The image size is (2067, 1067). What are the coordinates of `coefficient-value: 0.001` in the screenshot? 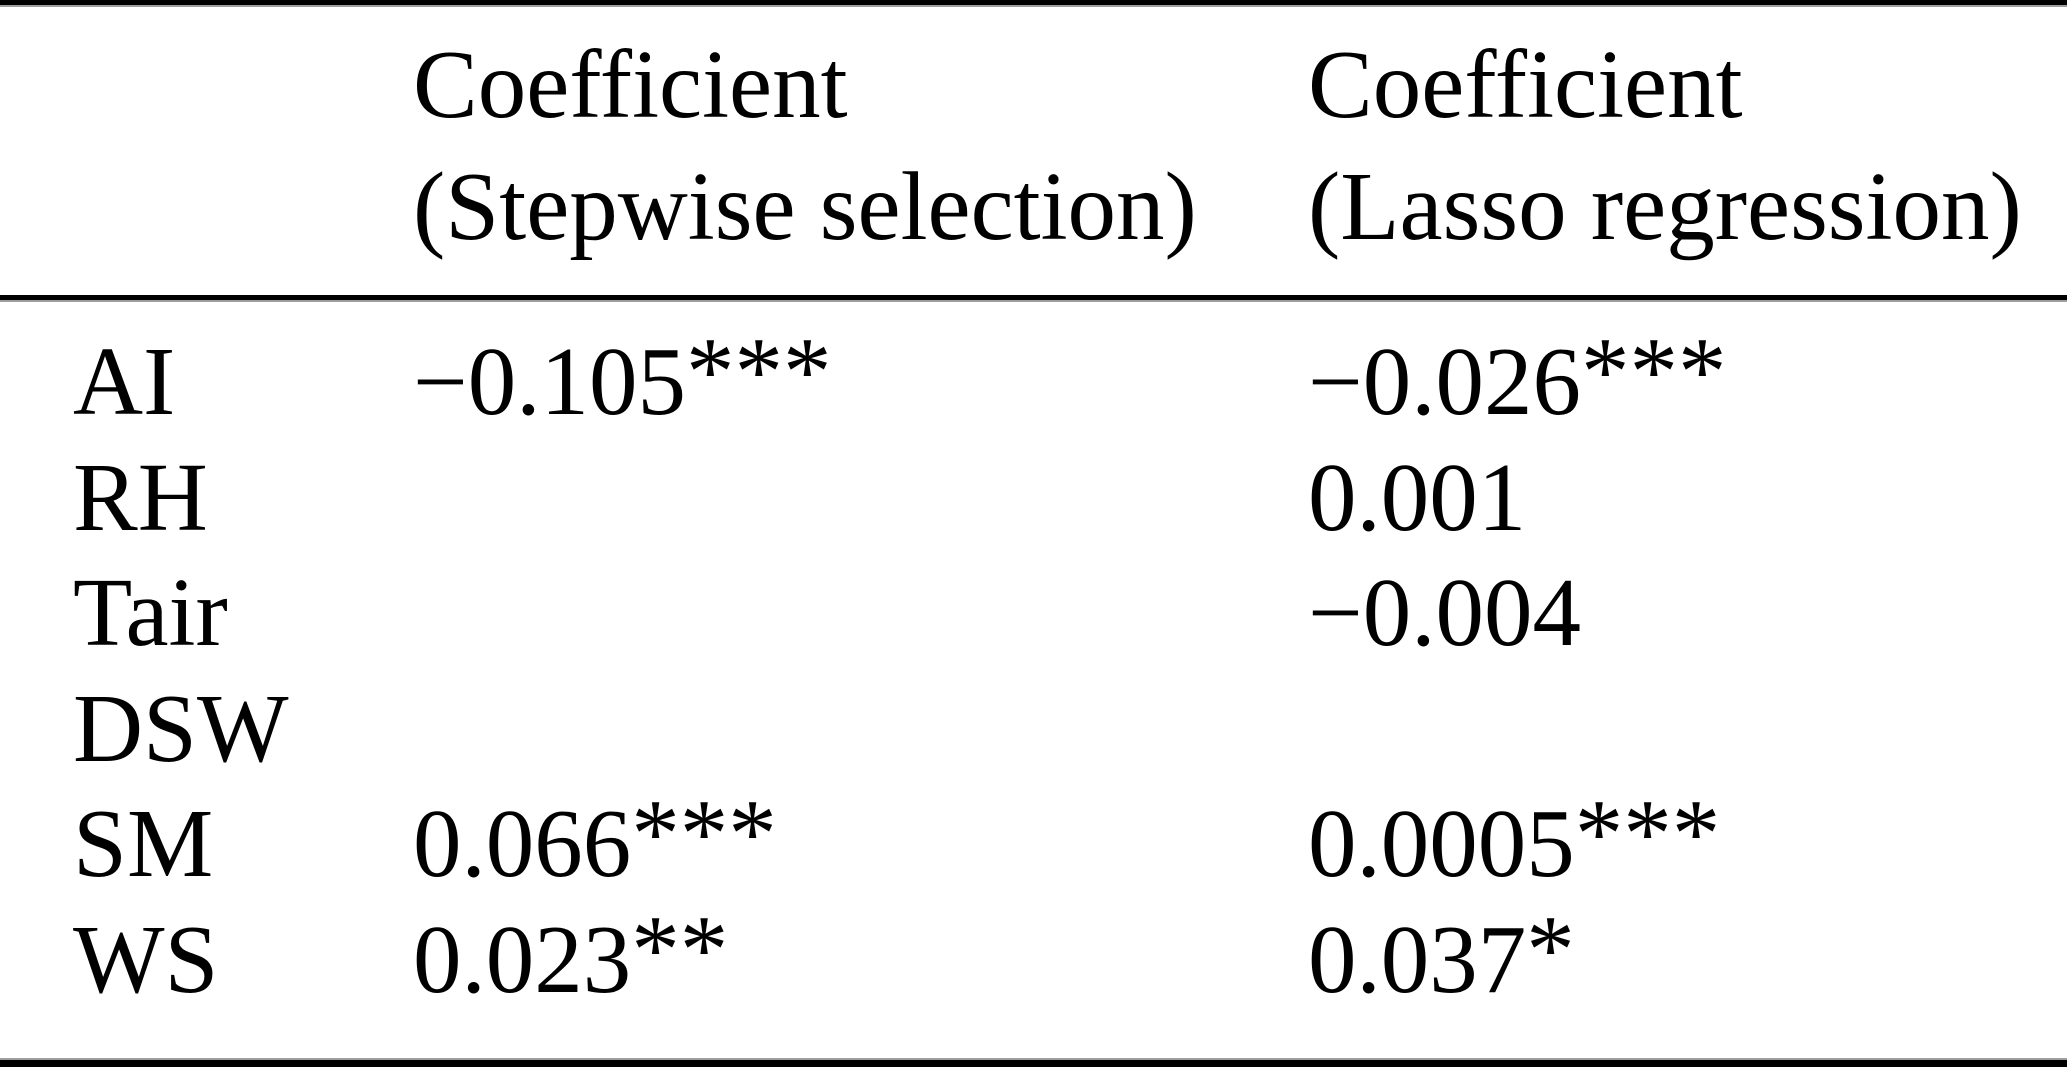 It's located at (1417, 497).